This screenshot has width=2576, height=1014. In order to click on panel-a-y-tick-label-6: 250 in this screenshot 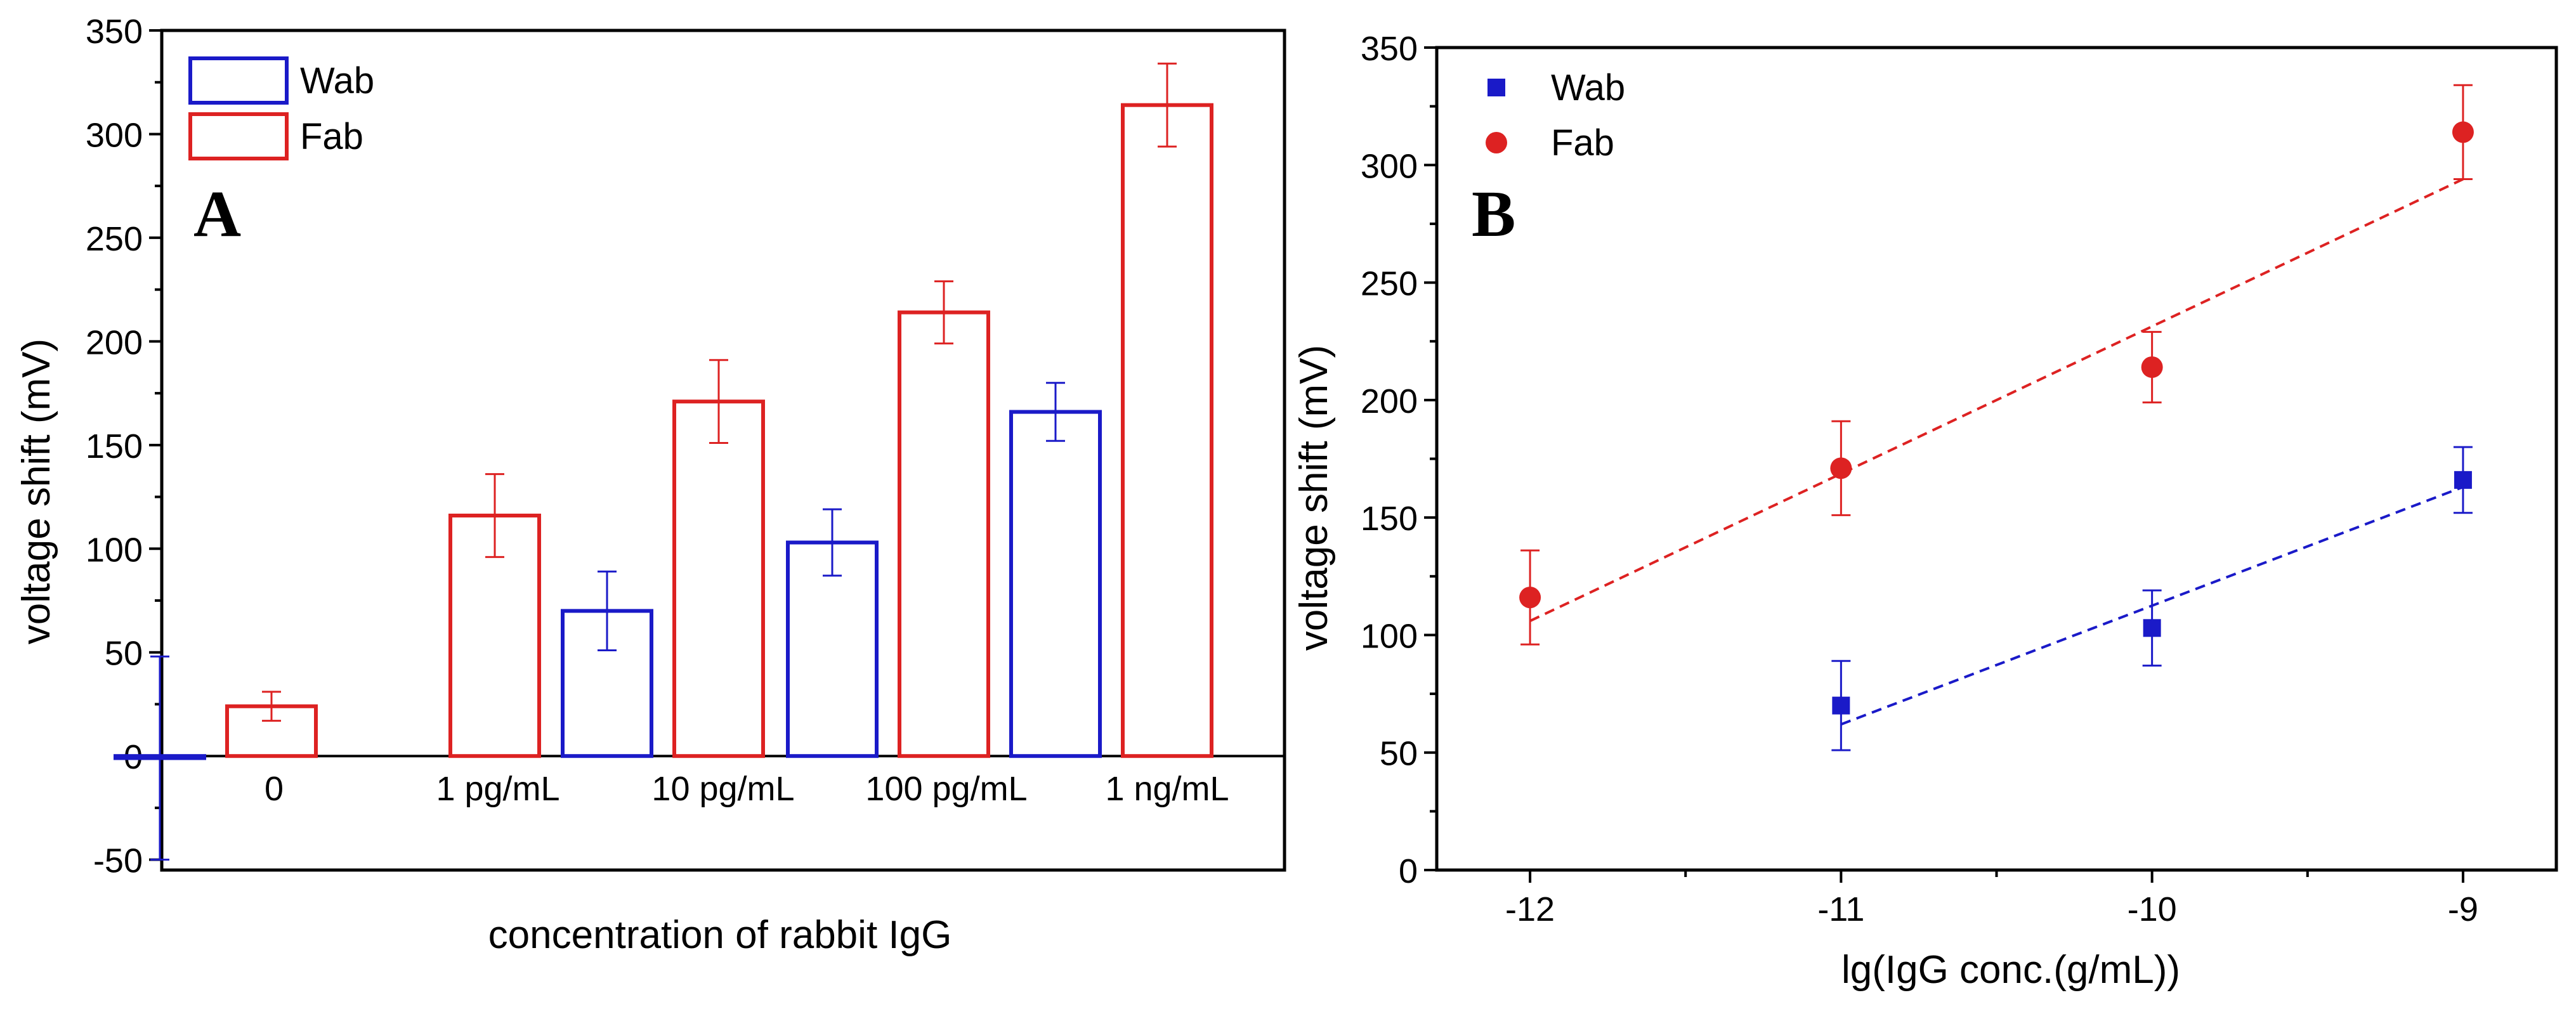, I will do `click(114, 239)`.